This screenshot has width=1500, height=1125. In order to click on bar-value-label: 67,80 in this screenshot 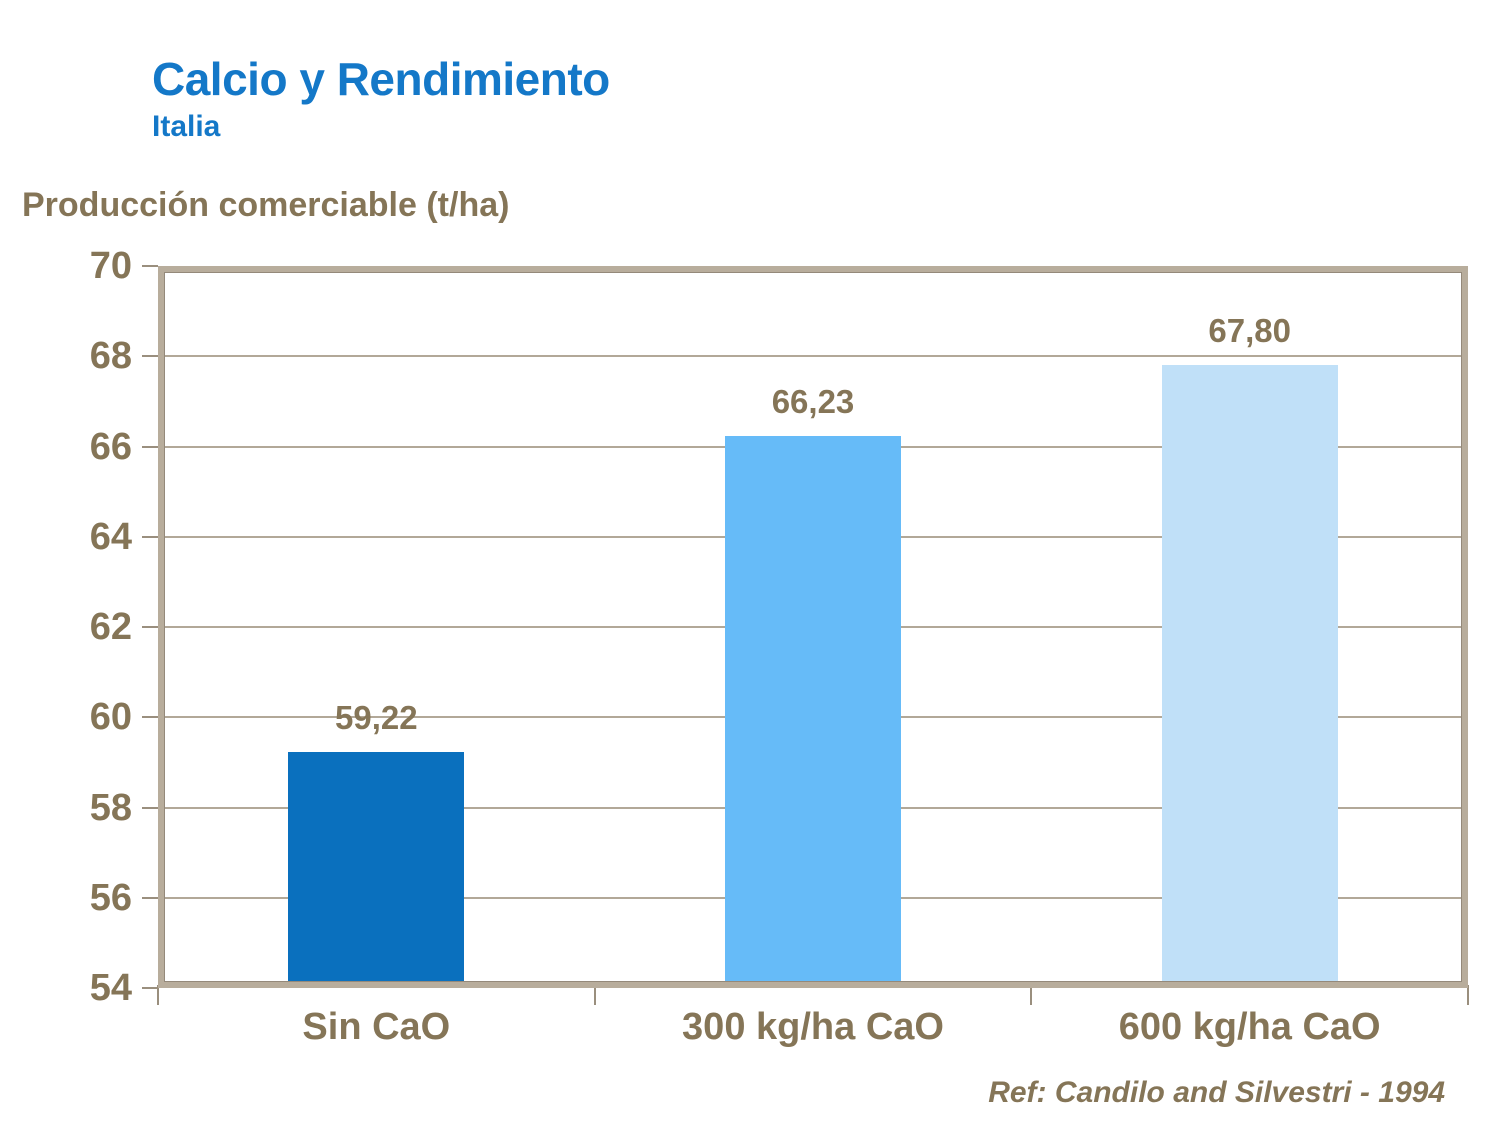, I will do `click(1249, 331)`.